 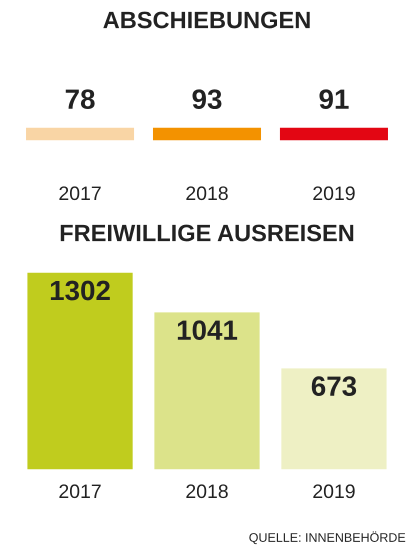 I want to click on x-tick-label: 2018, so click(x=207, y=193).